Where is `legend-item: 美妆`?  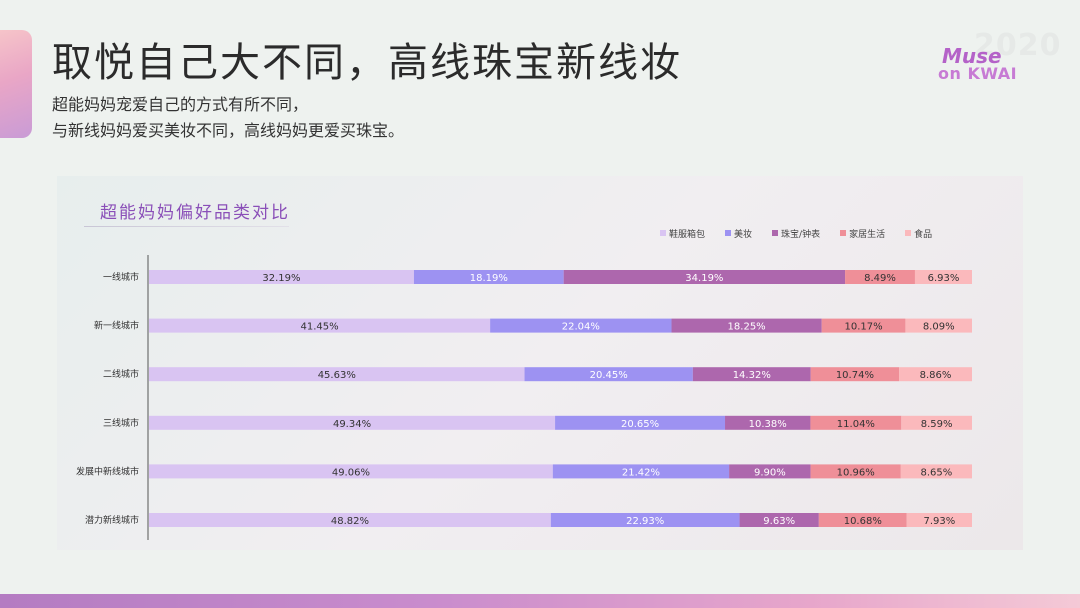 legend-item: 美妆 is located at coordinates (738, 233).